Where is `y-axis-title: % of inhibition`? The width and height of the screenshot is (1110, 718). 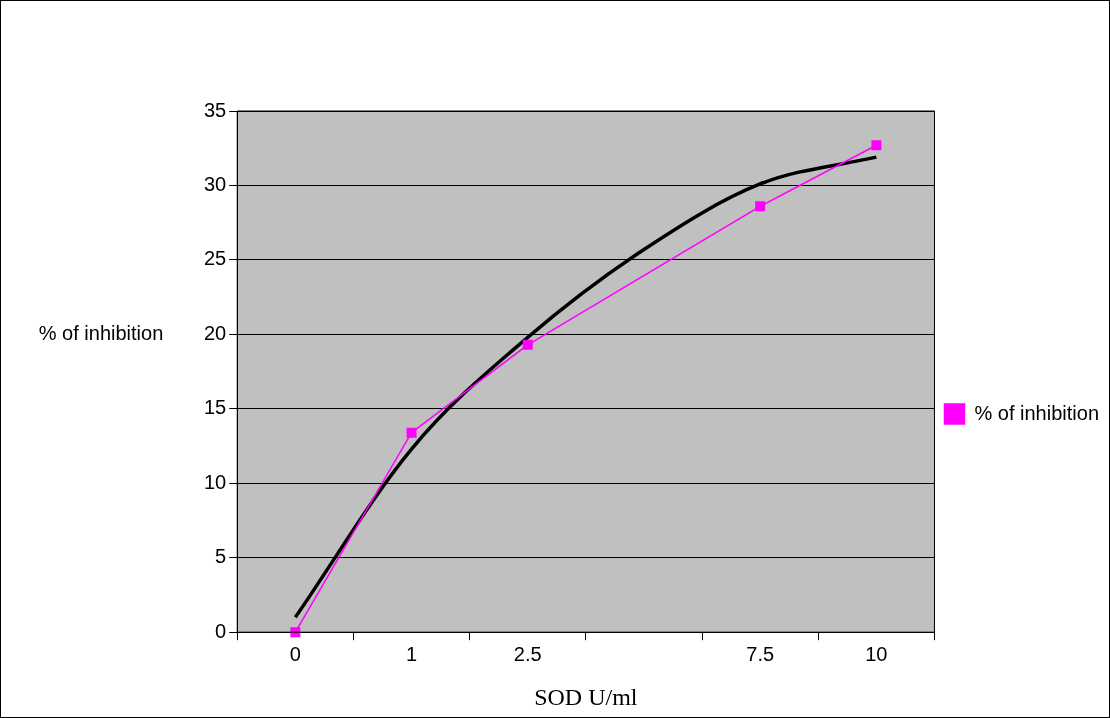 y-axis-title: % of inhibition is located at coordinates (101, 332).